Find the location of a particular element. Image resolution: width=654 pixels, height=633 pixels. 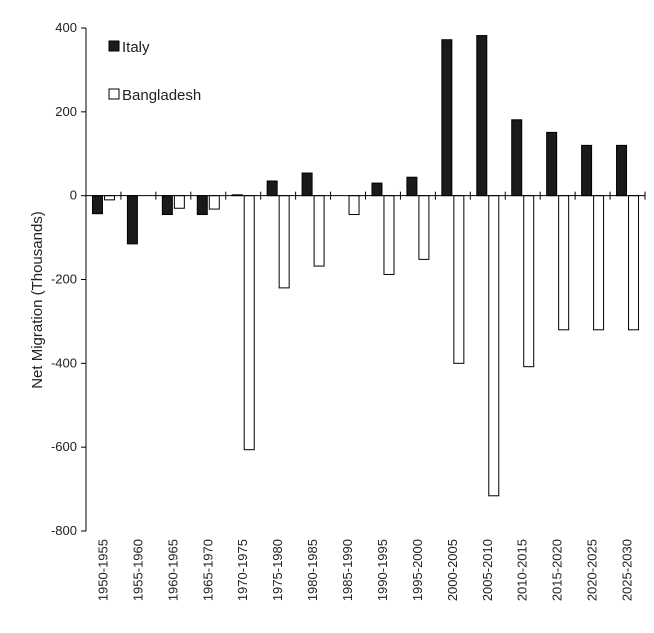

y-axis-title: Net Migration (Thousands) is located at coordinates (37, 300).